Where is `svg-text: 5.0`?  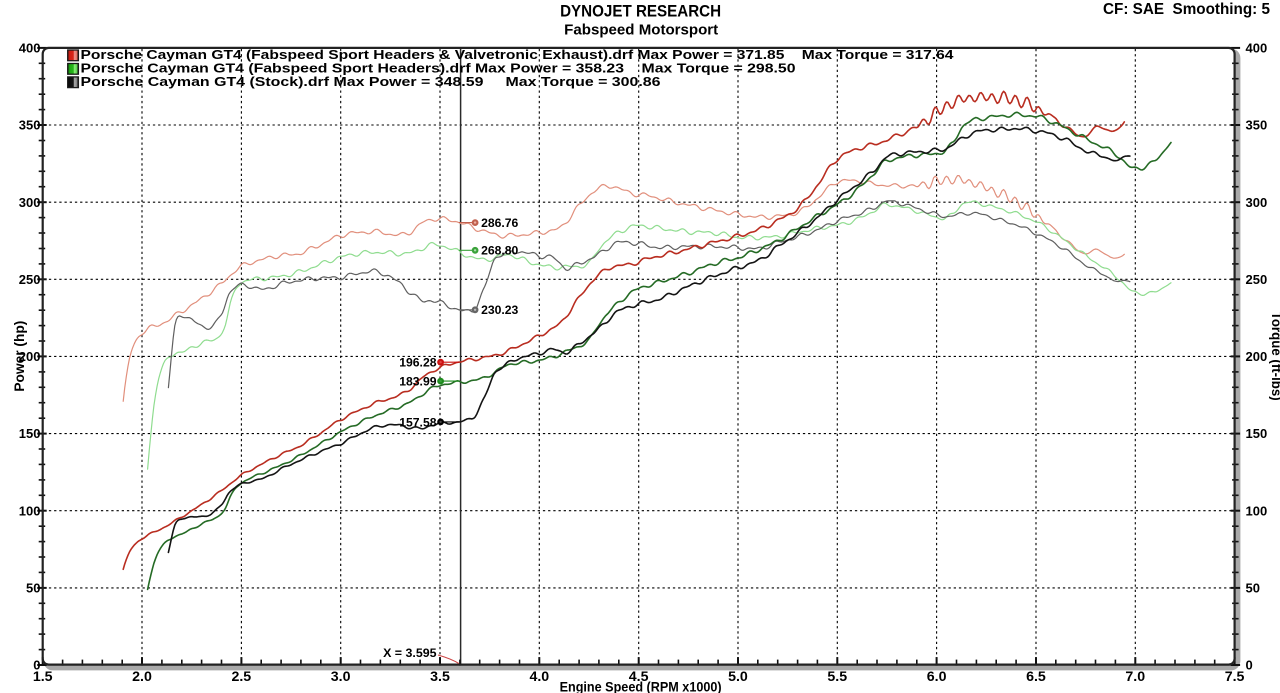
svg-text: 5.0 is located at coordinates (738, 677).